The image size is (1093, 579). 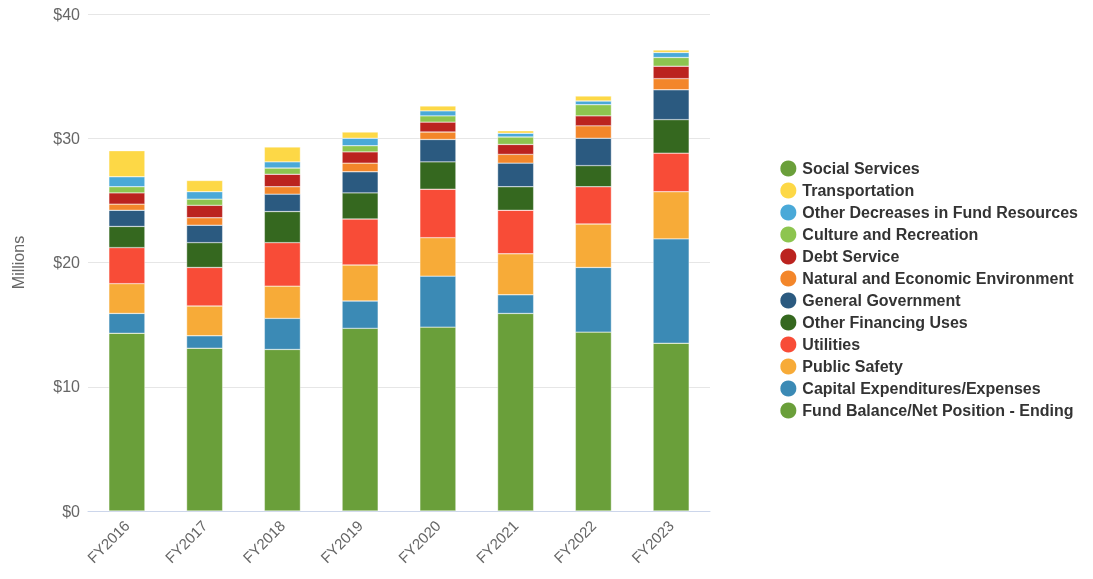 What do you see at coordinates (882, 300) in the screenshot?
I see `legend-label: General Government` at bounding box center [882, 300].